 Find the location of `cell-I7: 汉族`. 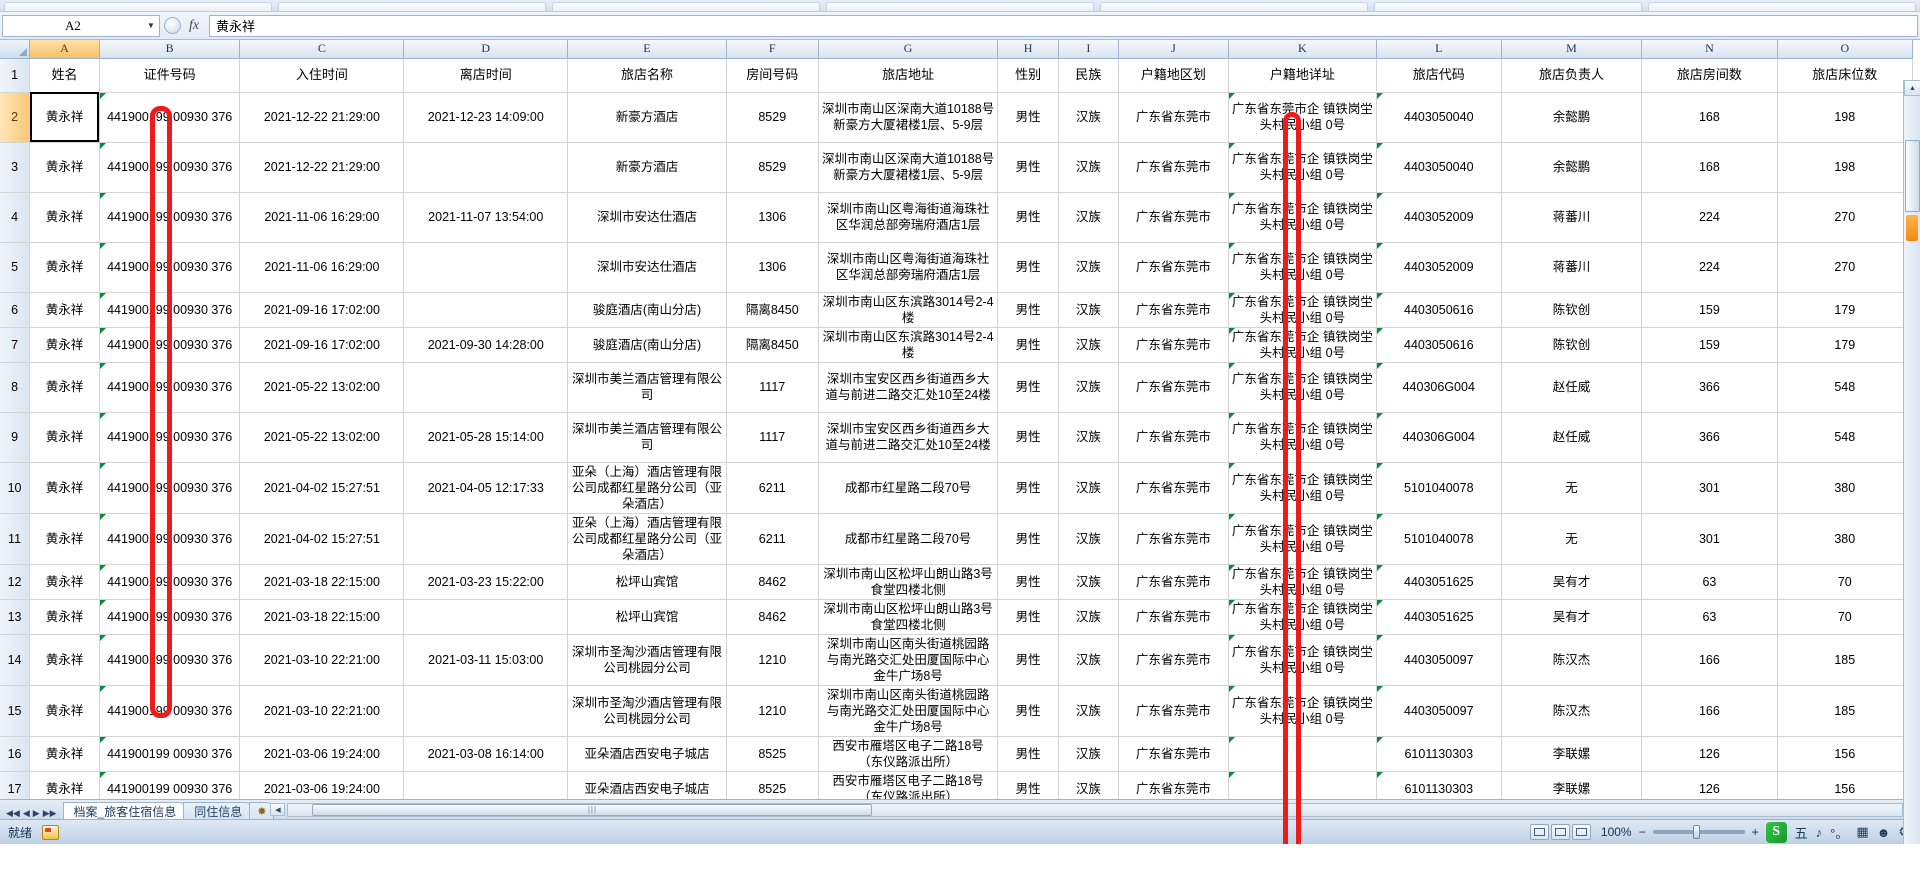

cell-I7: 汉族 is located at coordinates (1088, 345).